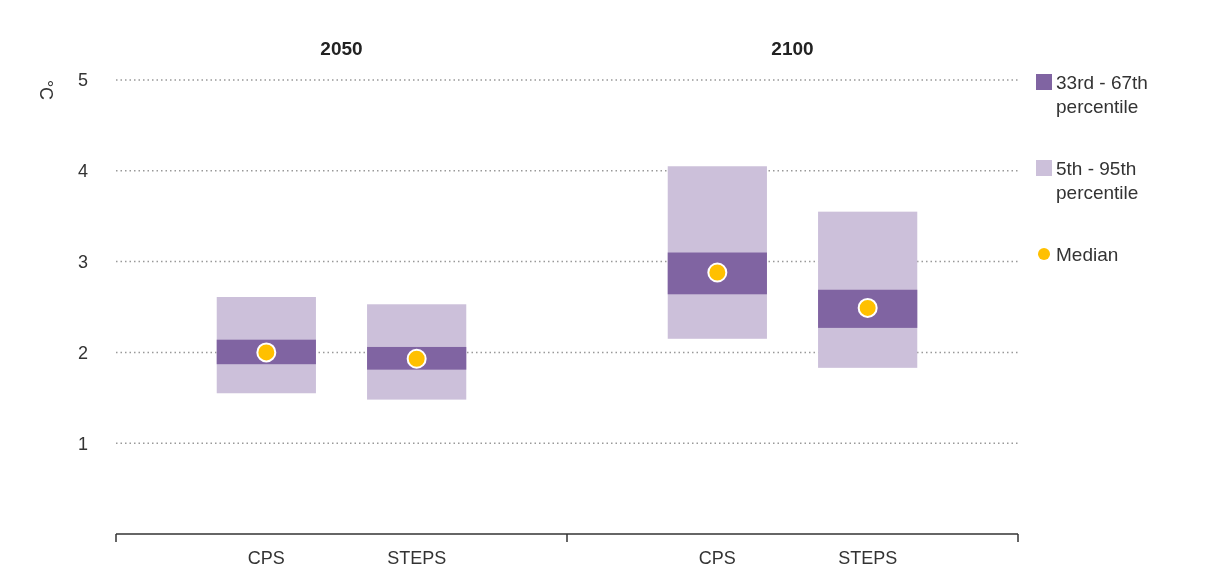 Image resolution: width=1226 pixels, height=571 pixels. I want to click on y-tick-label: 1, so click(83, 443).